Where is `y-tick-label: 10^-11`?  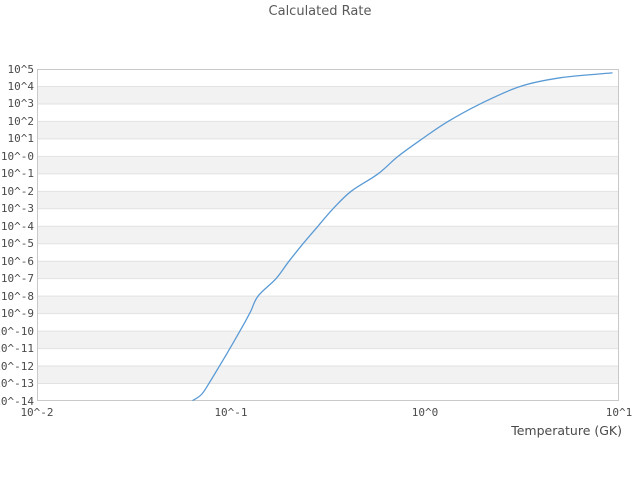 y-tick-label: 10^-11 is located at coordinates (17, 349).